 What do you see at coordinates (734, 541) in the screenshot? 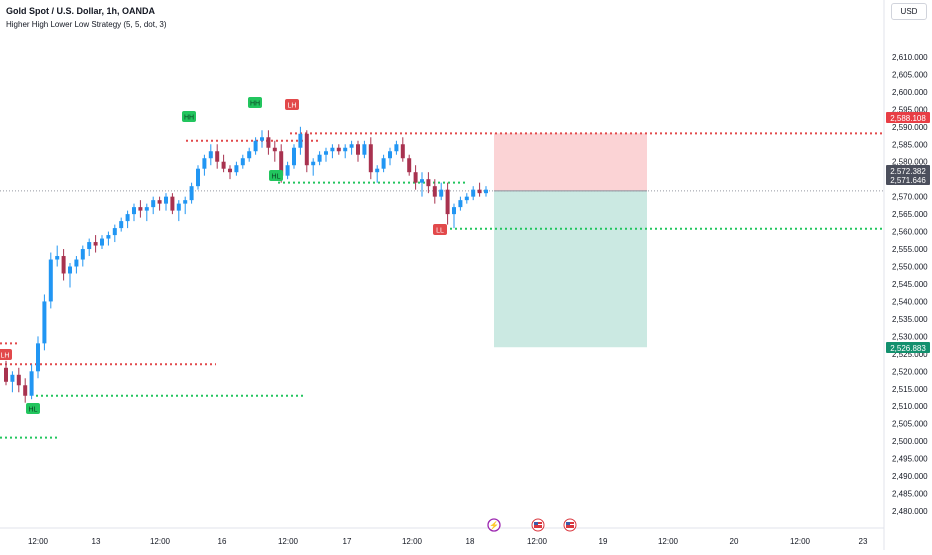
I see `x-tick-label: 20` at bounding box center [734, 541].